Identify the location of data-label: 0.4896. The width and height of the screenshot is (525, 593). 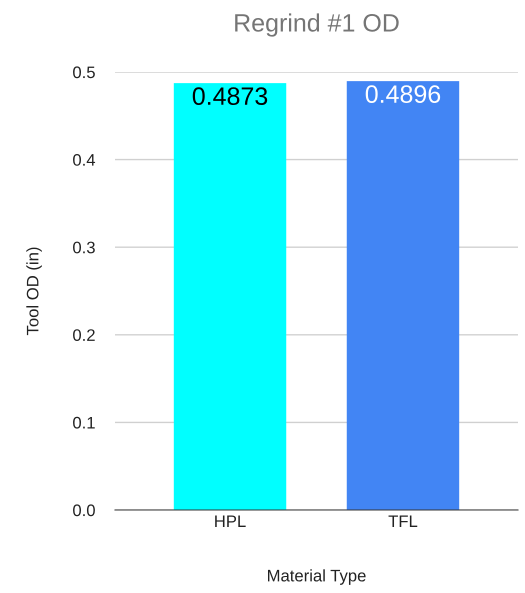
(403, 94).